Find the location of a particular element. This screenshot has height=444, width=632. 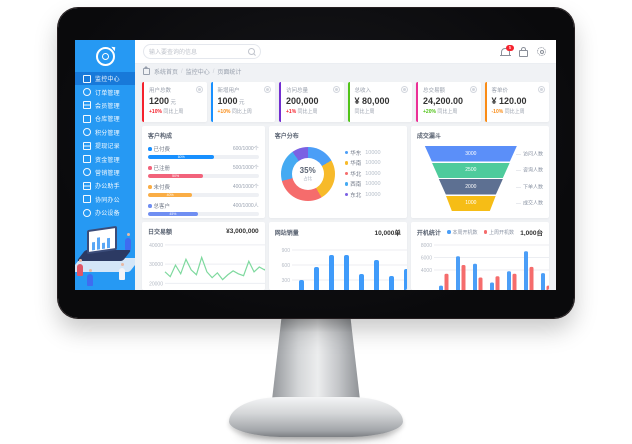

sidebar-item-label: 会员管理 is located at coordinates (107, 106).